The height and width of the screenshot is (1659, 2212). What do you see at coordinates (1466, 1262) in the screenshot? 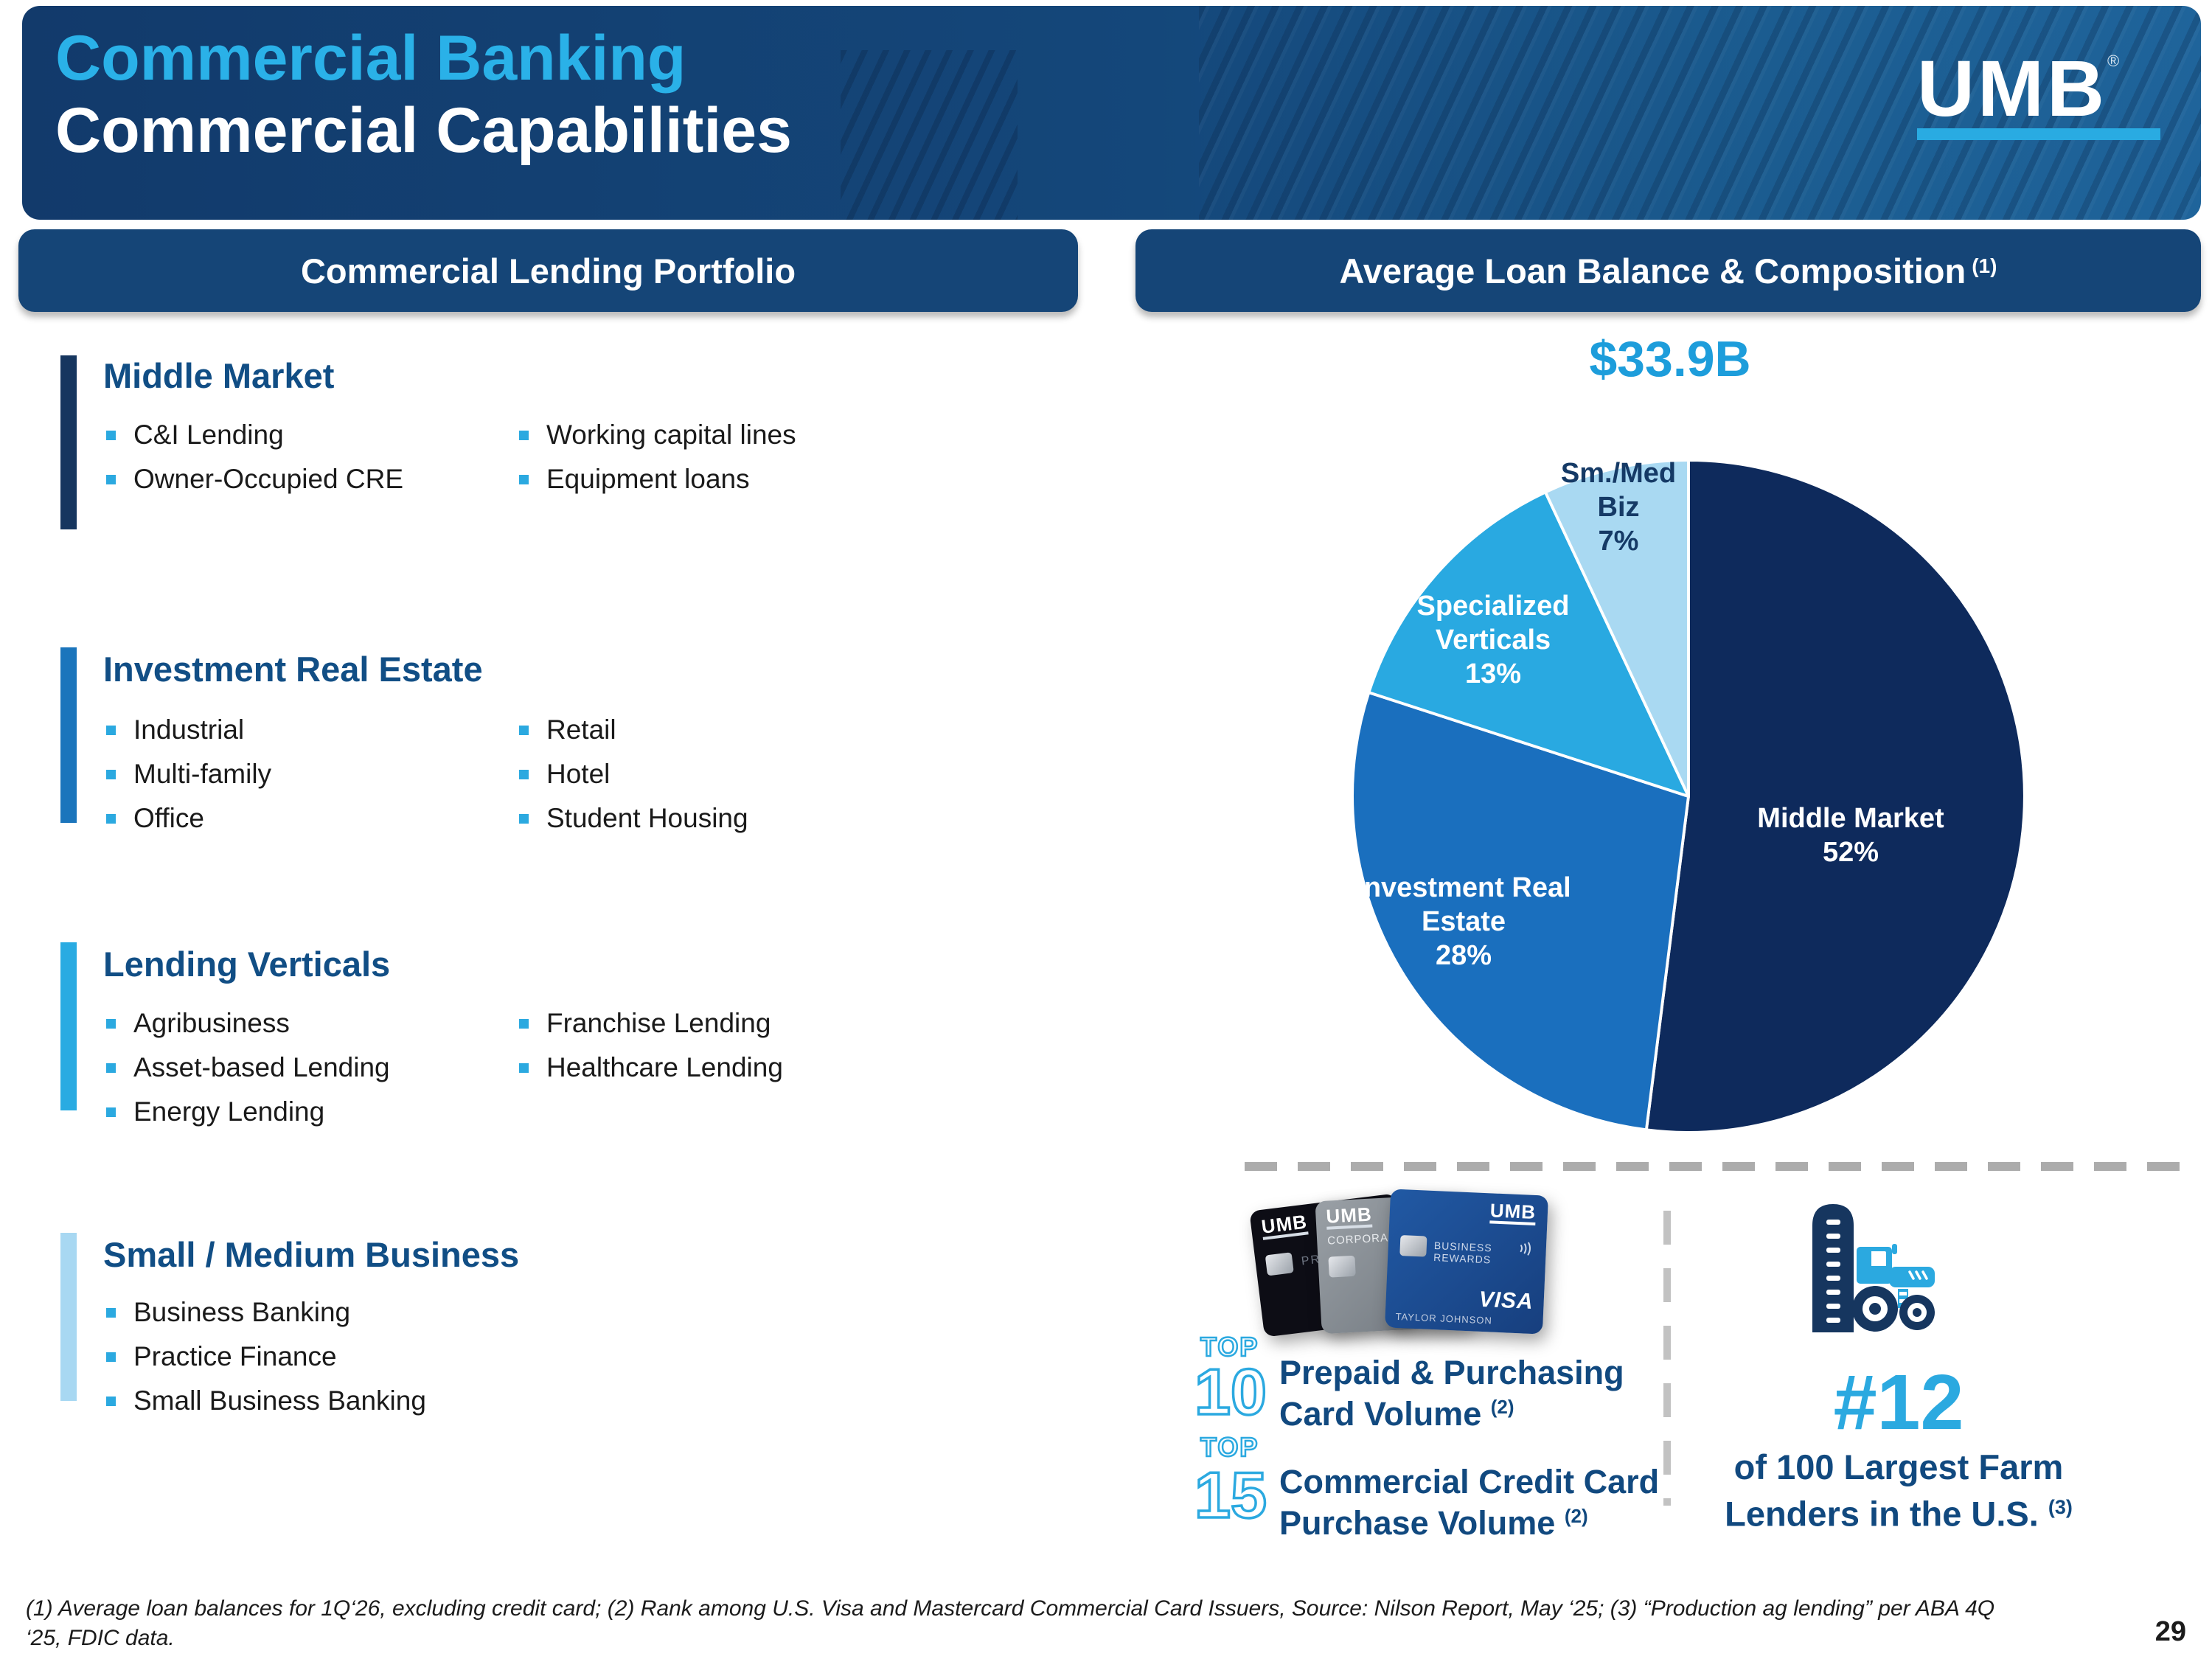
I see `card-business-rewards: UMB BUSINESS REWARDS VISA TAYLOR JOHNSON` at bounding box center [1466, 1262].